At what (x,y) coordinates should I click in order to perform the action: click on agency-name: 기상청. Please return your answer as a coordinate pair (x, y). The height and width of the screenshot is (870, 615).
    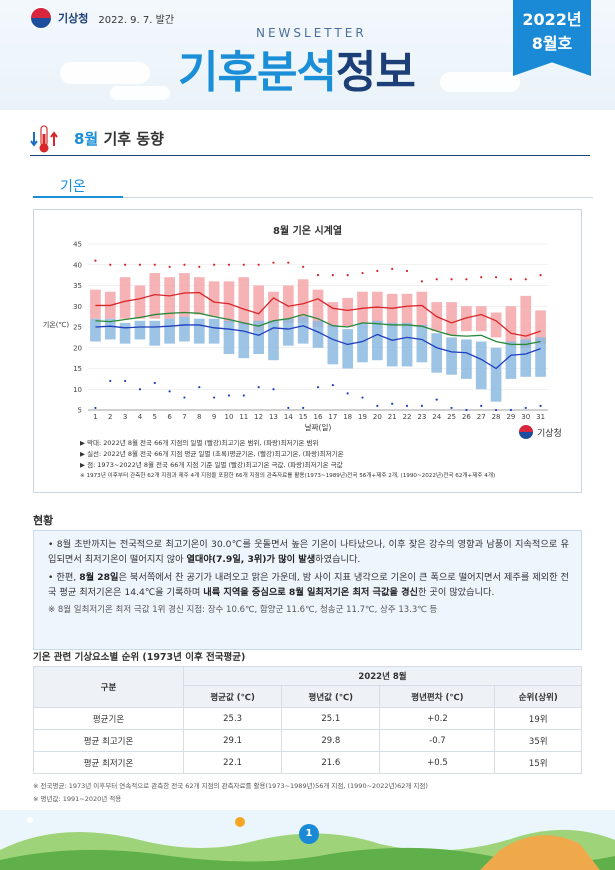
    Looking at the image, I should click on (73, 18).